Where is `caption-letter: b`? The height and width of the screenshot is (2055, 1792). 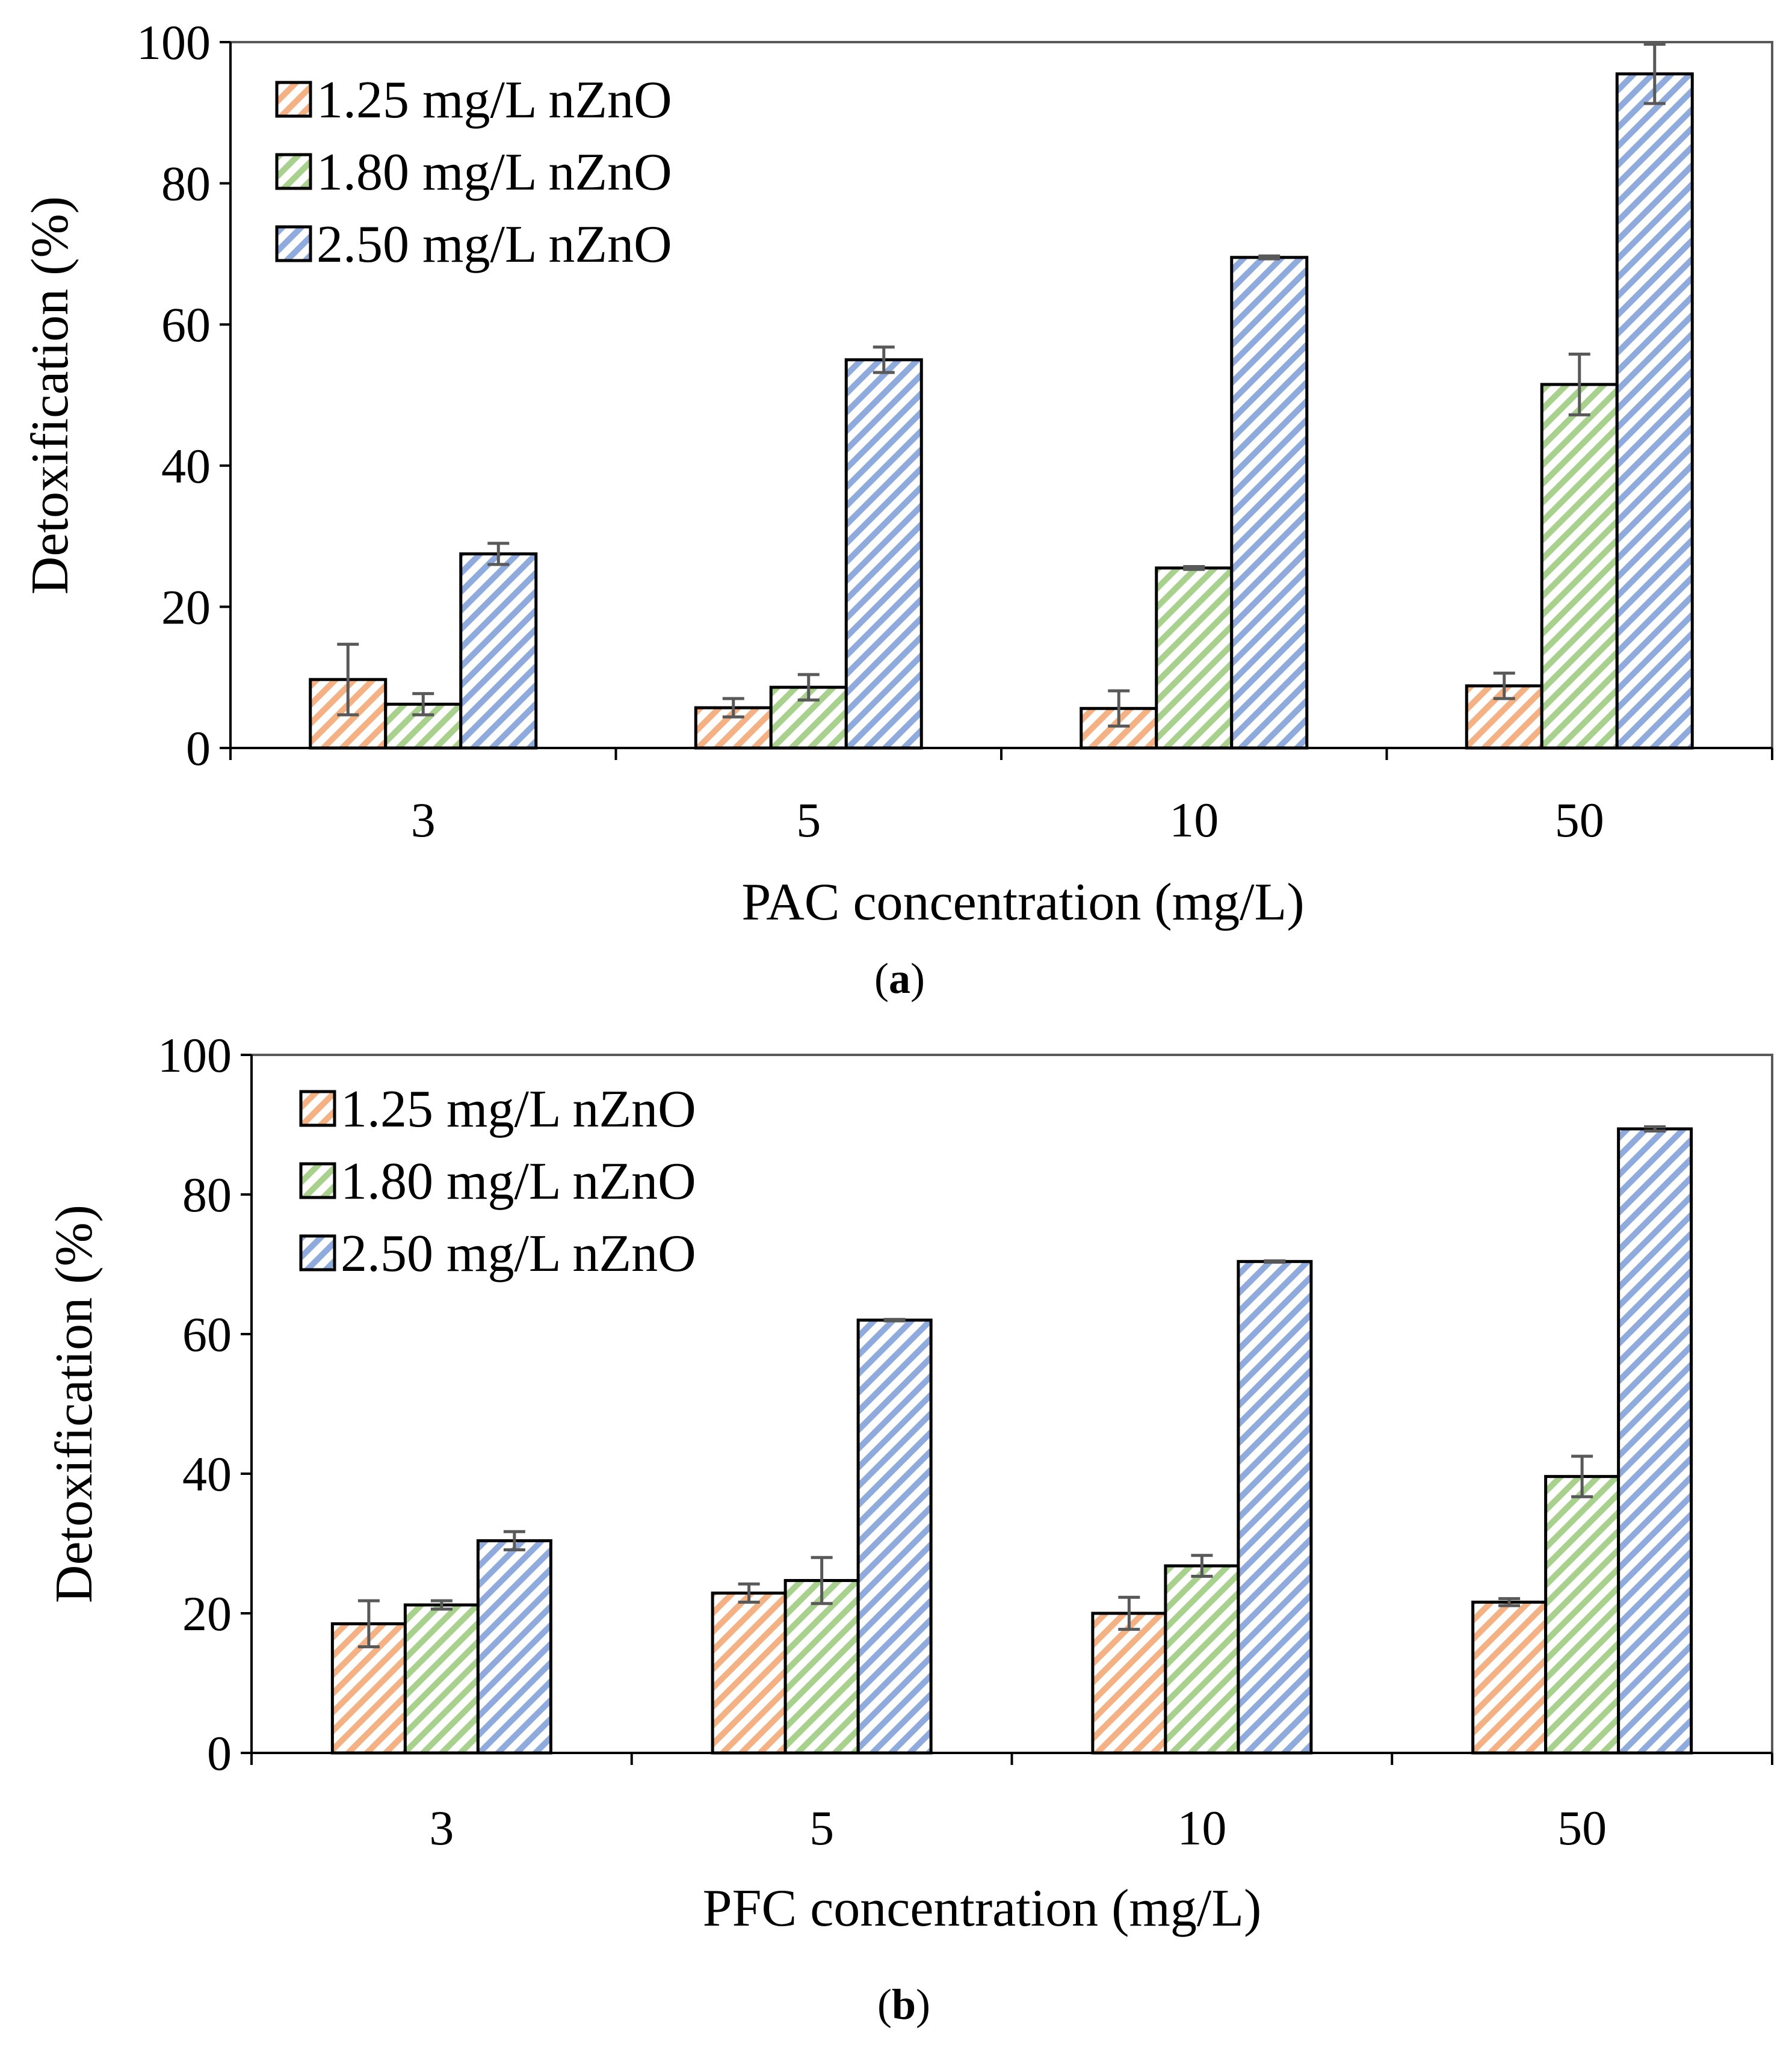 caption-letter: b is located at coordinates (904, 2004).